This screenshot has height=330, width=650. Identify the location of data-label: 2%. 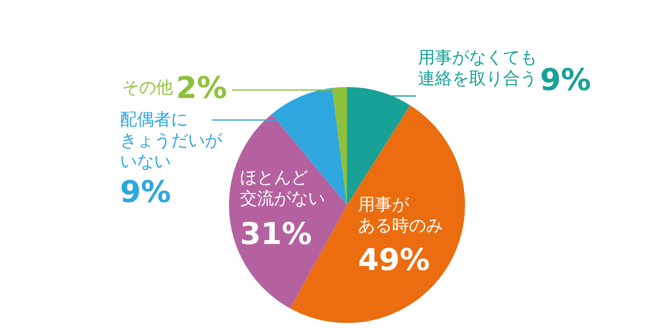
(201, 88).